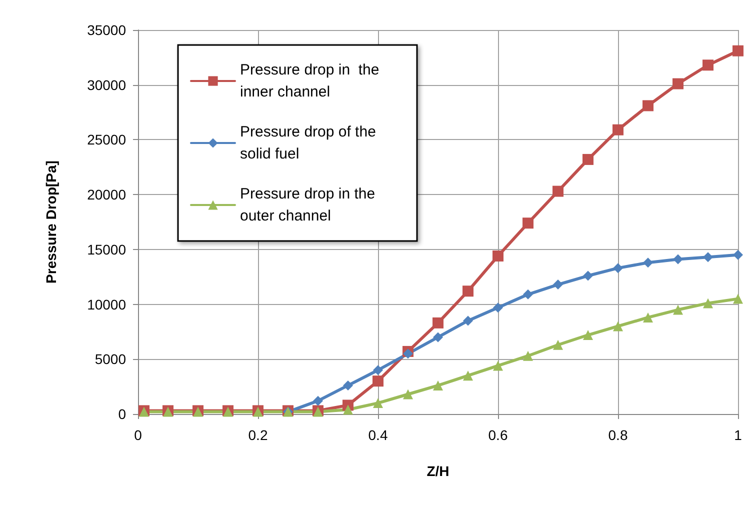 The height and width of the screenshot is (514, 751). What do you see at coordinates (106, 304) in the screenshot?
I see `y-tick-label: 10000` at bounding box center [106, 304].